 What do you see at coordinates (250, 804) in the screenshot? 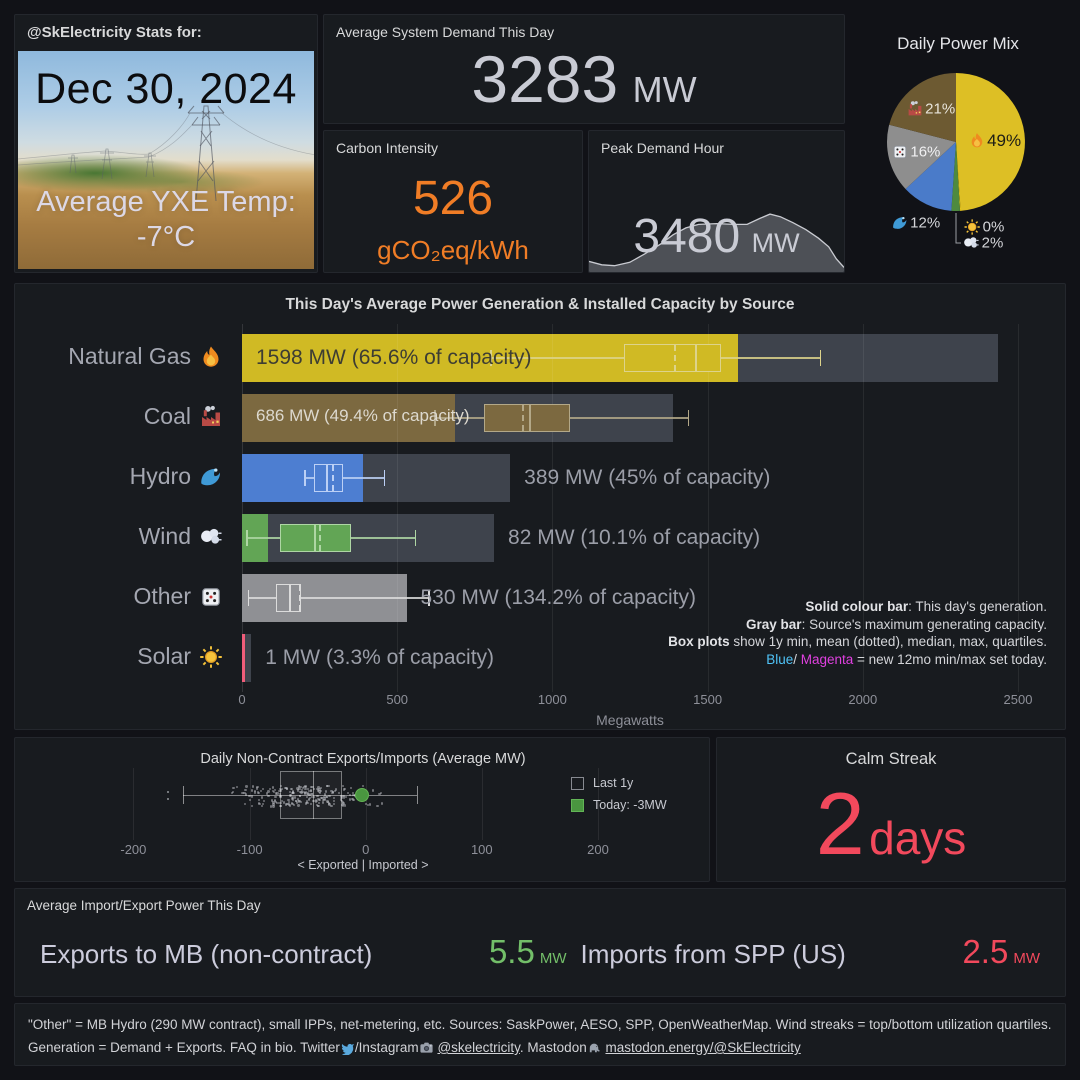
I see `exp-gridline--100` at bounding box center [250, 804].